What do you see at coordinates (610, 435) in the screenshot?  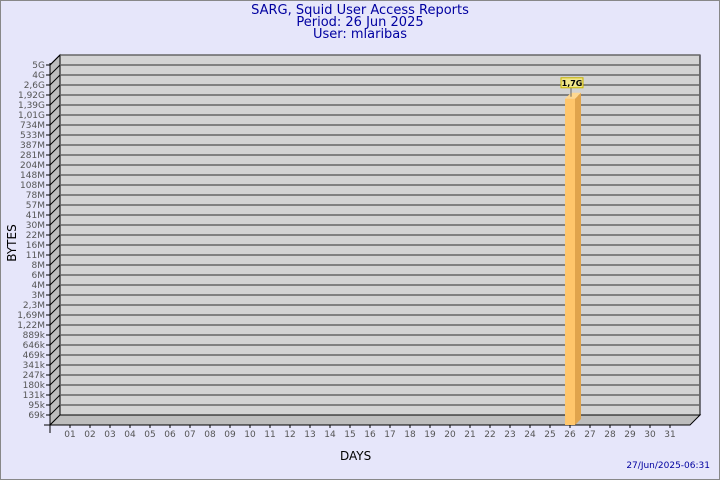 I see `x-tick-label: 28` at bounding box center [610, 435].